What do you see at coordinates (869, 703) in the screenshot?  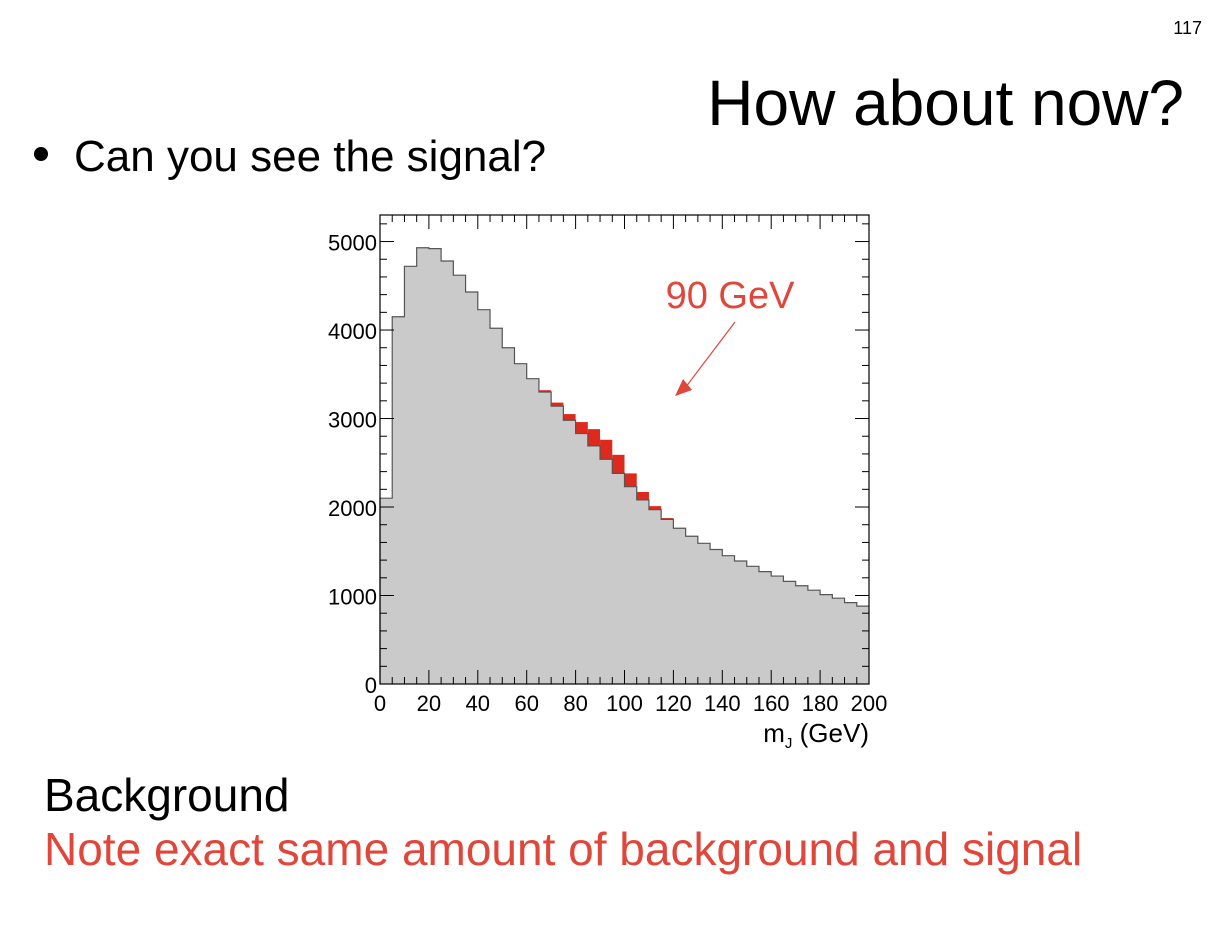 I see `x-tick-label: 200` at bounding box center [869, 703].